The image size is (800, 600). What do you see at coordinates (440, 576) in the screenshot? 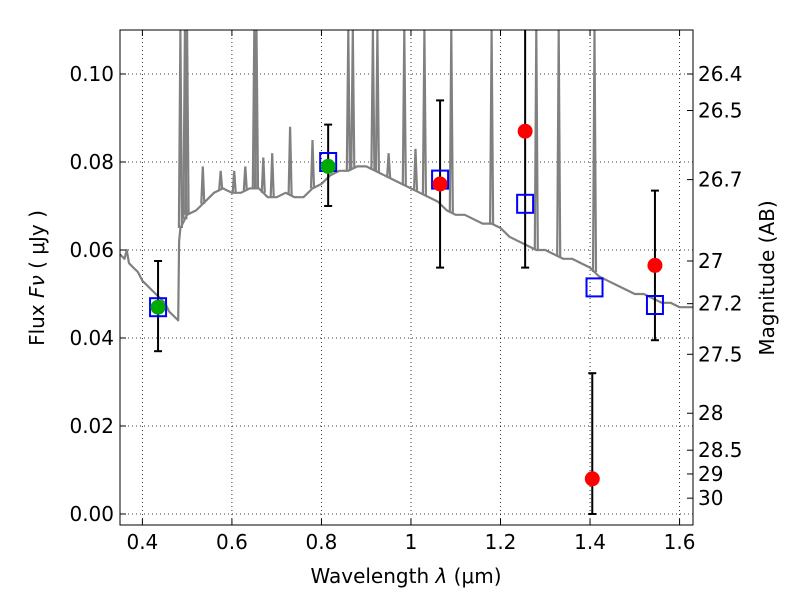
I see `x-axis-label-math: λ` at bounding box center [440, 576].